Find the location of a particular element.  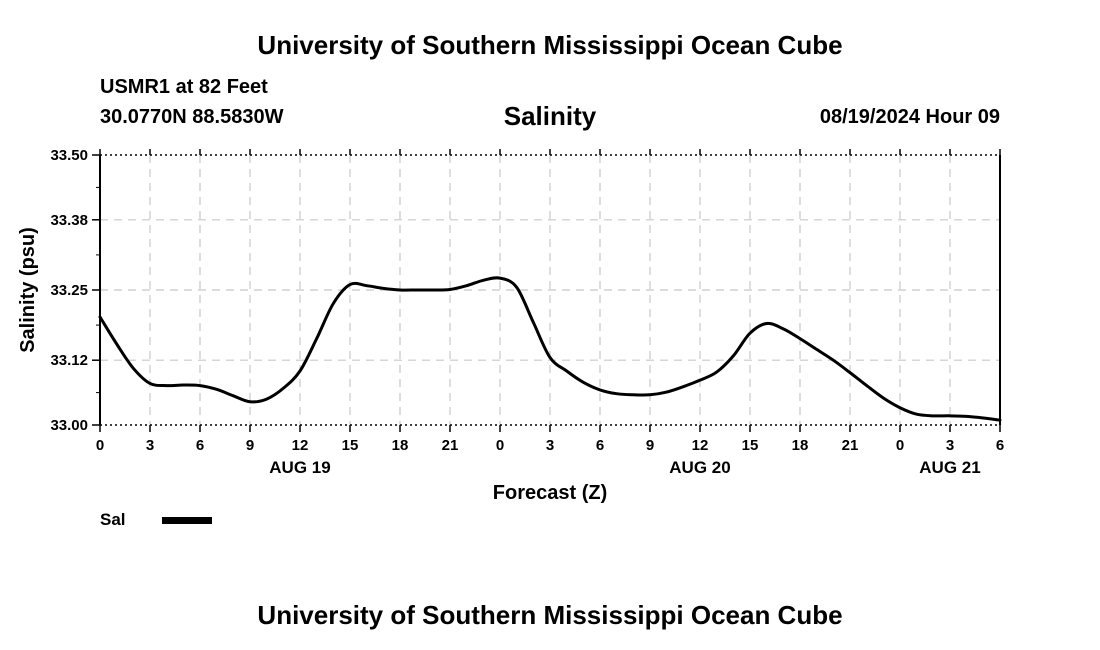

legend-swatch is located at coordinates (187, 520).